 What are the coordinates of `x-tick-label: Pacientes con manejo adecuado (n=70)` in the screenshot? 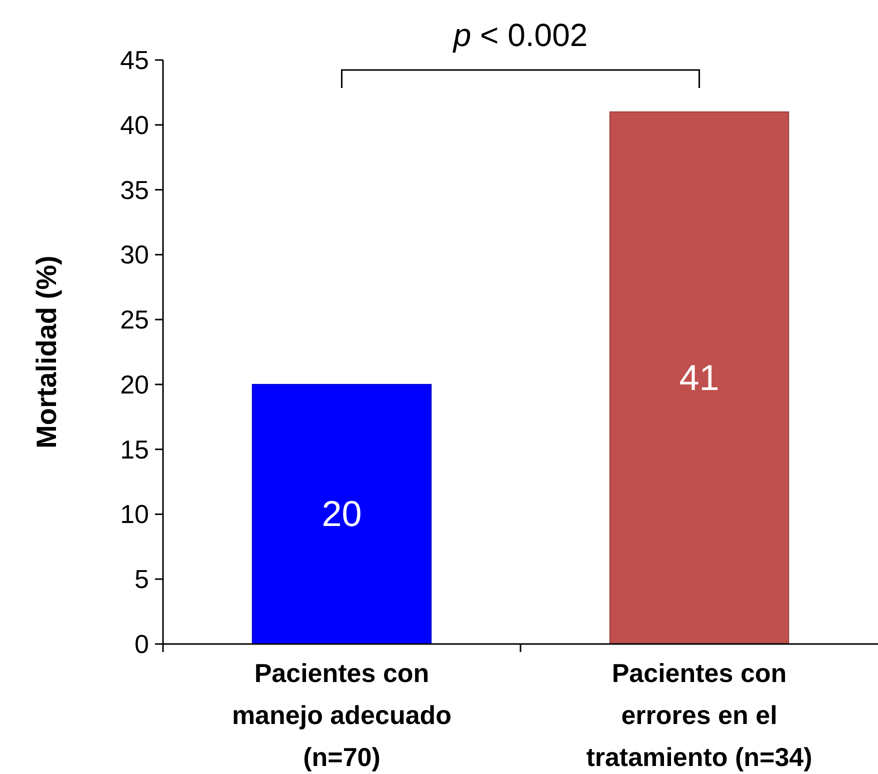 It's located at (342, 715).